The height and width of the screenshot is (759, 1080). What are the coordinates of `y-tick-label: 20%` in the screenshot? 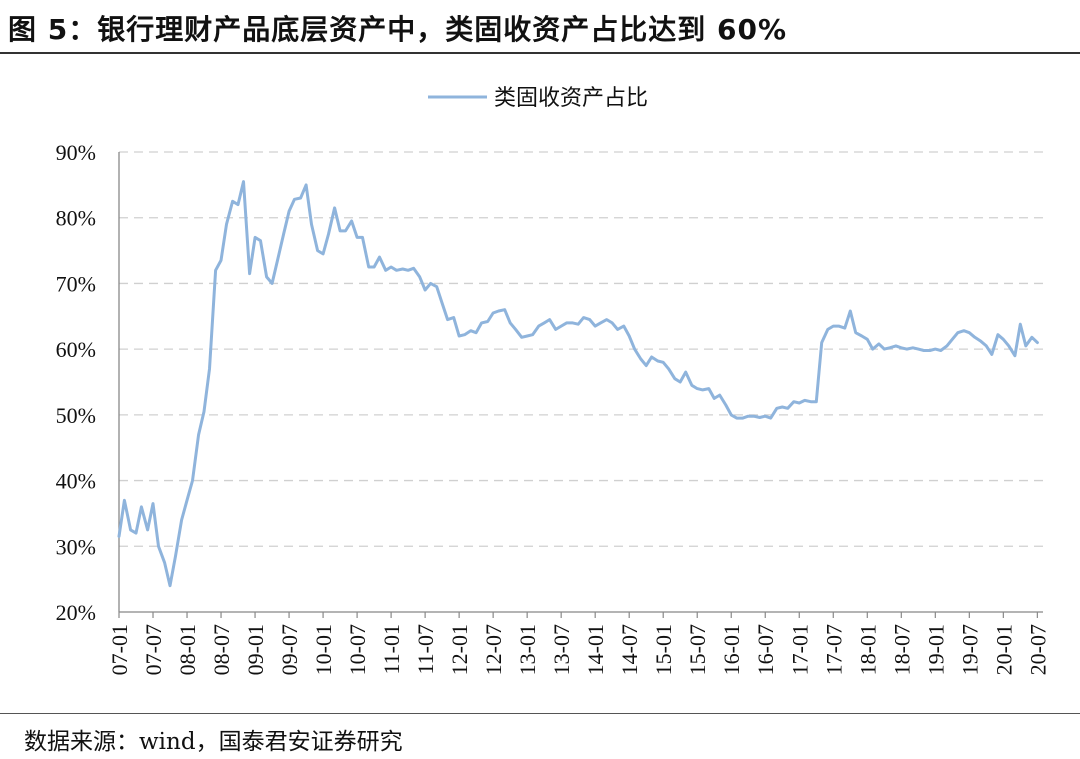 It's located at (76, 612).